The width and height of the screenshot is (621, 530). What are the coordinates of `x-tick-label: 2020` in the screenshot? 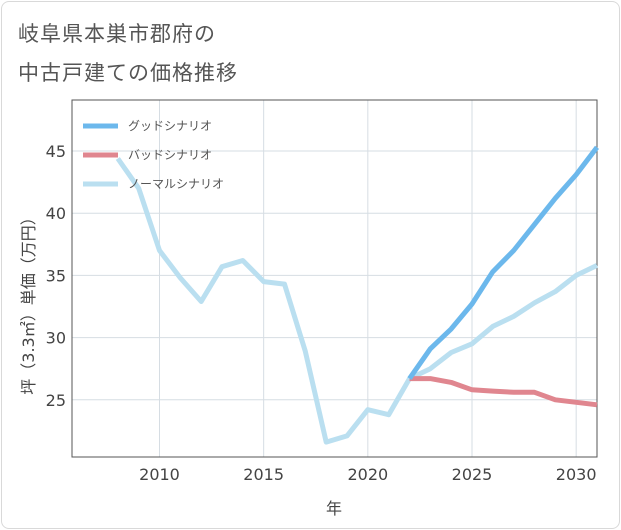 It's located at (367, 474).